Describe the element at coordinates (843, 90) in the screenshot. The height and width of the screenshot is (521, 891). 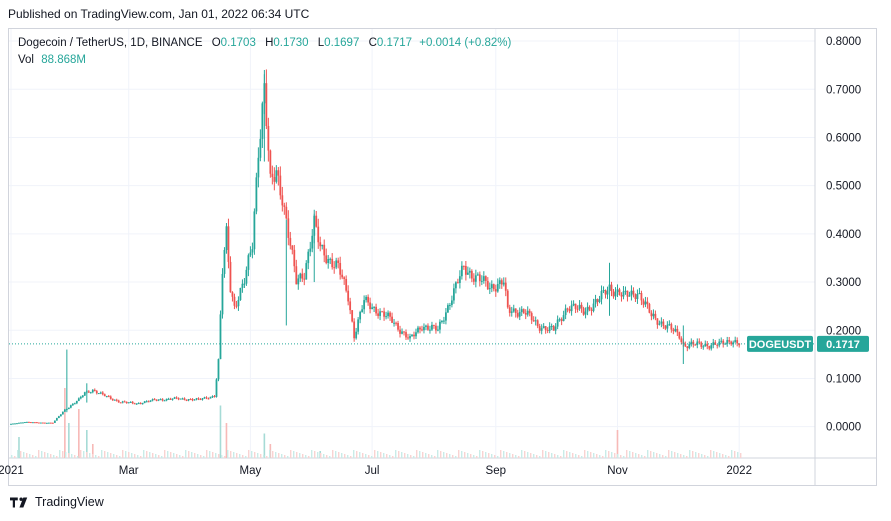
I see `y-tick-label: 0.7000` at that location.